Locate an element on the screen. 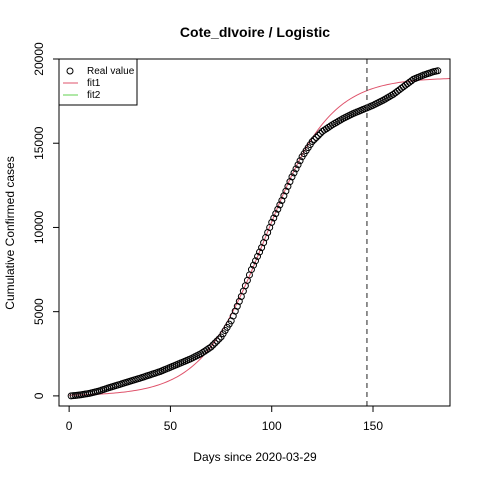 This screenshot has width=480, height=480. y-tick-label: 0 is located at coordinates (39, 395).